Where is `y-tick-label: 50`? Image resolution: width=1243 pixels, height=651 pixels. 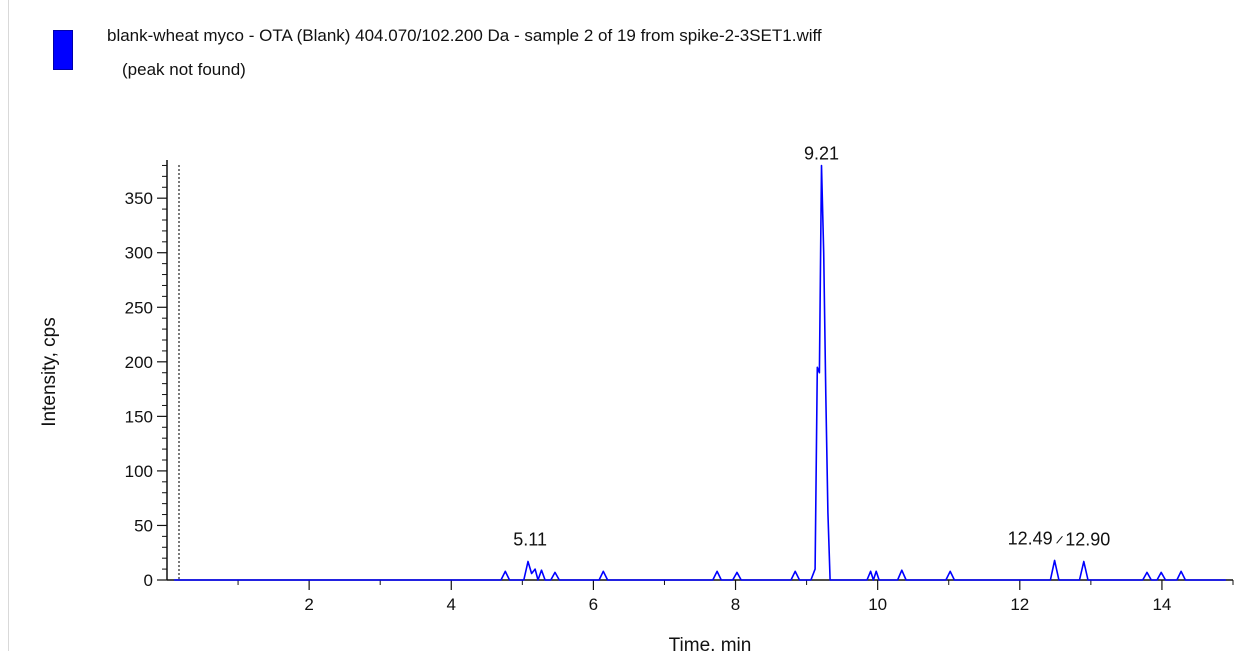 y-tick-label: 50 is located at coordinates (143, 525).